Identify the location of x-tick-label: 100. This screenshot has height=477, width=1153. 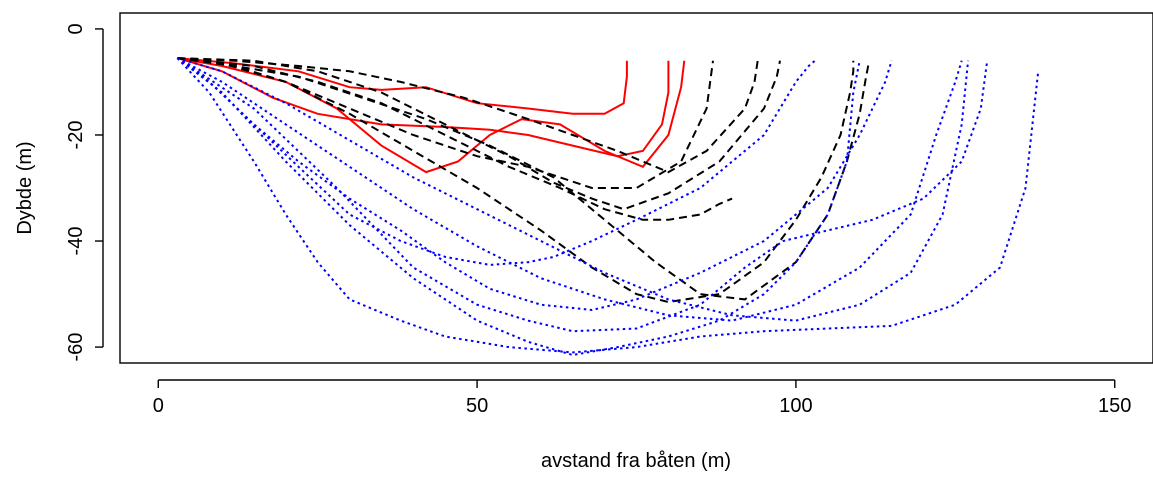
(795, 406).